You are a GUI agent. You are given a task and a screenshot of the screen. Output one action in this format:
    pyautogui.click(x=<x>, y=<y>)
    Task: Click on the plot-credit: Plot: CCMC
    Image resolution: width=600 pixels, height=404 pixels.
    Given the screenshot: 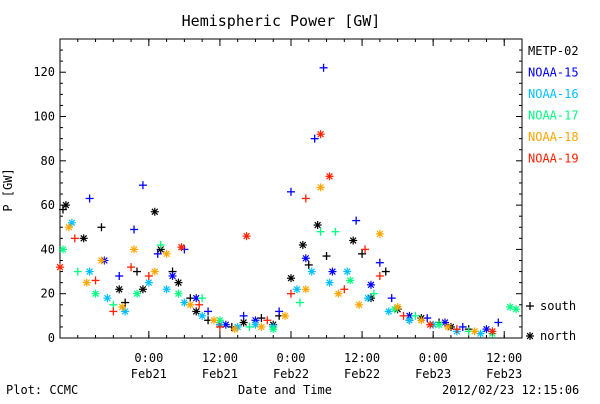 What is the action you would take?
    pyautogui.click(x=42, y=390)
    